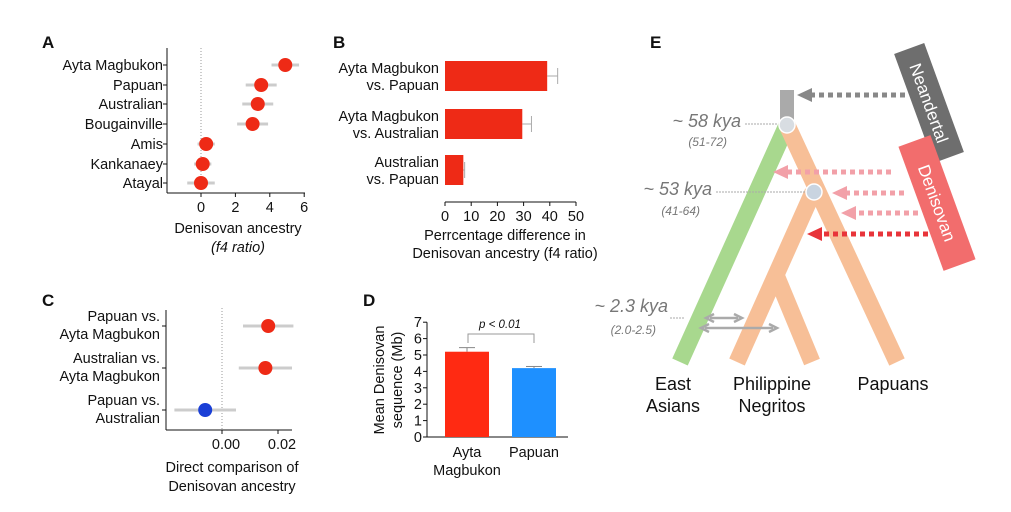 The height and width of the screenshot is (512, 1011). Describe the element at coordinates (398, 380) in the screenshot. I see `panel-d-ylabel-2: sequence (Mb)` at that location.